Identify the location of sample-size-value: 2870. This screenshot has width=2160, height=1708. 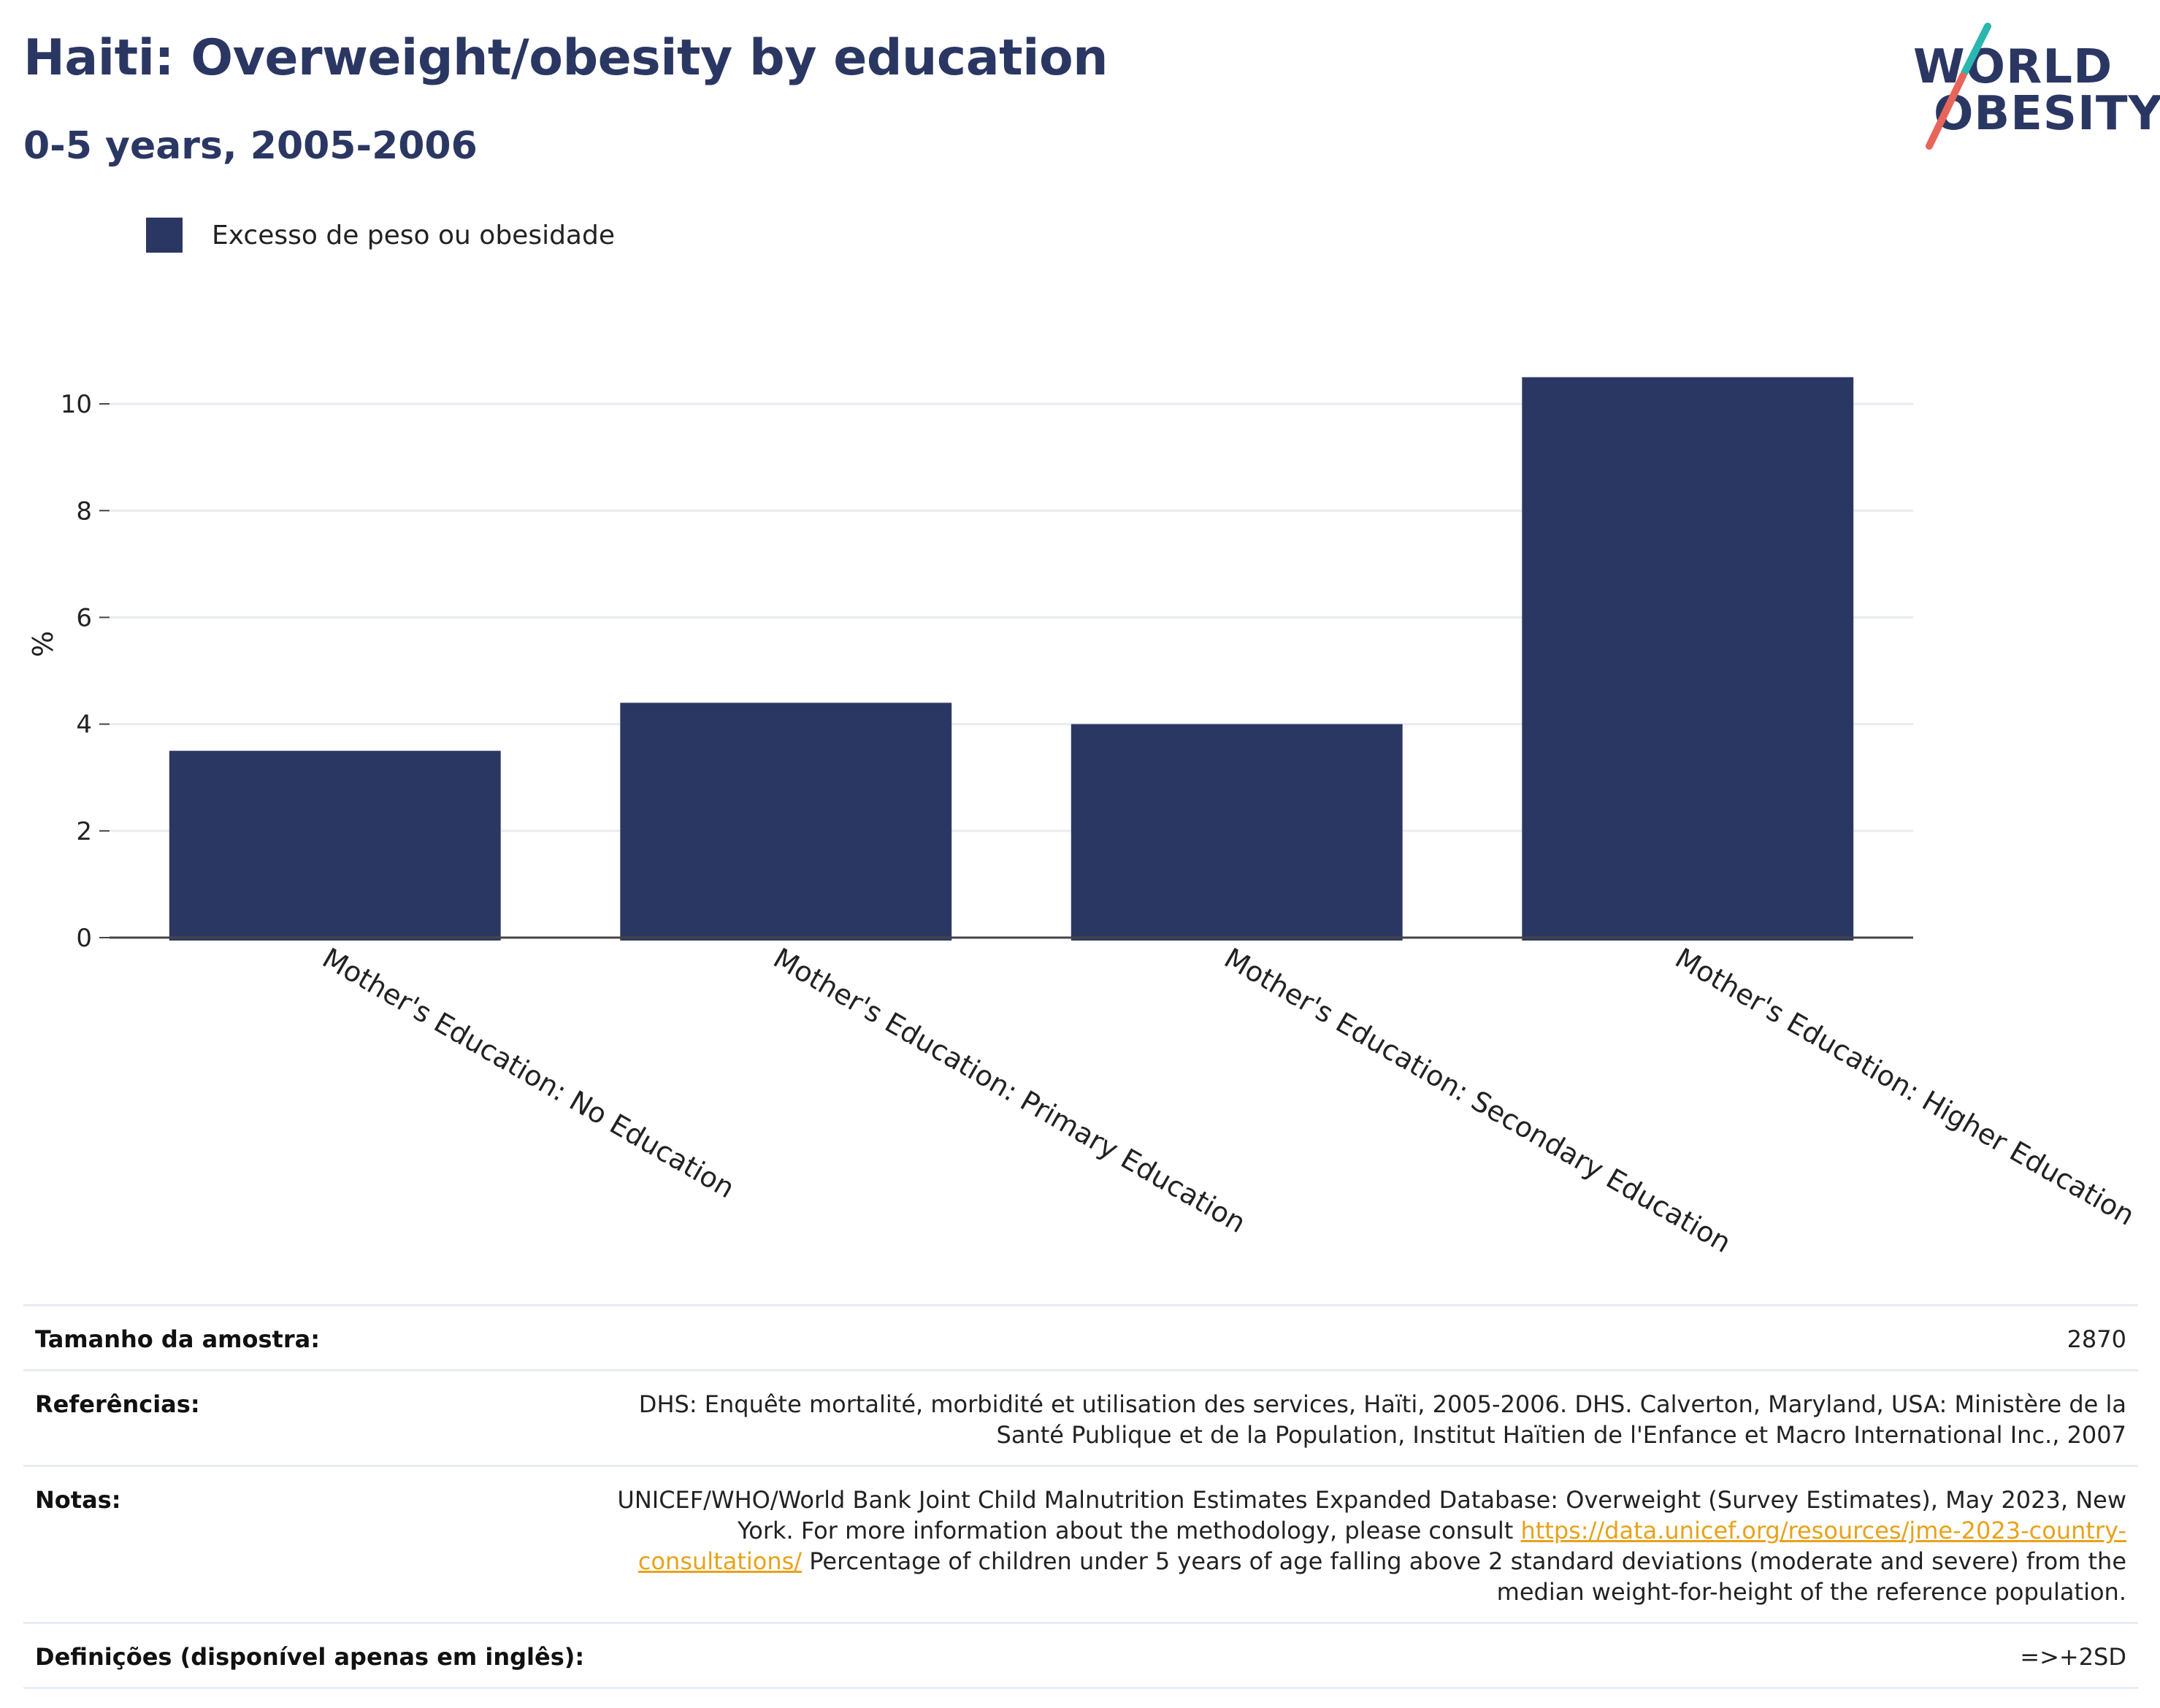
(2096, 1339).